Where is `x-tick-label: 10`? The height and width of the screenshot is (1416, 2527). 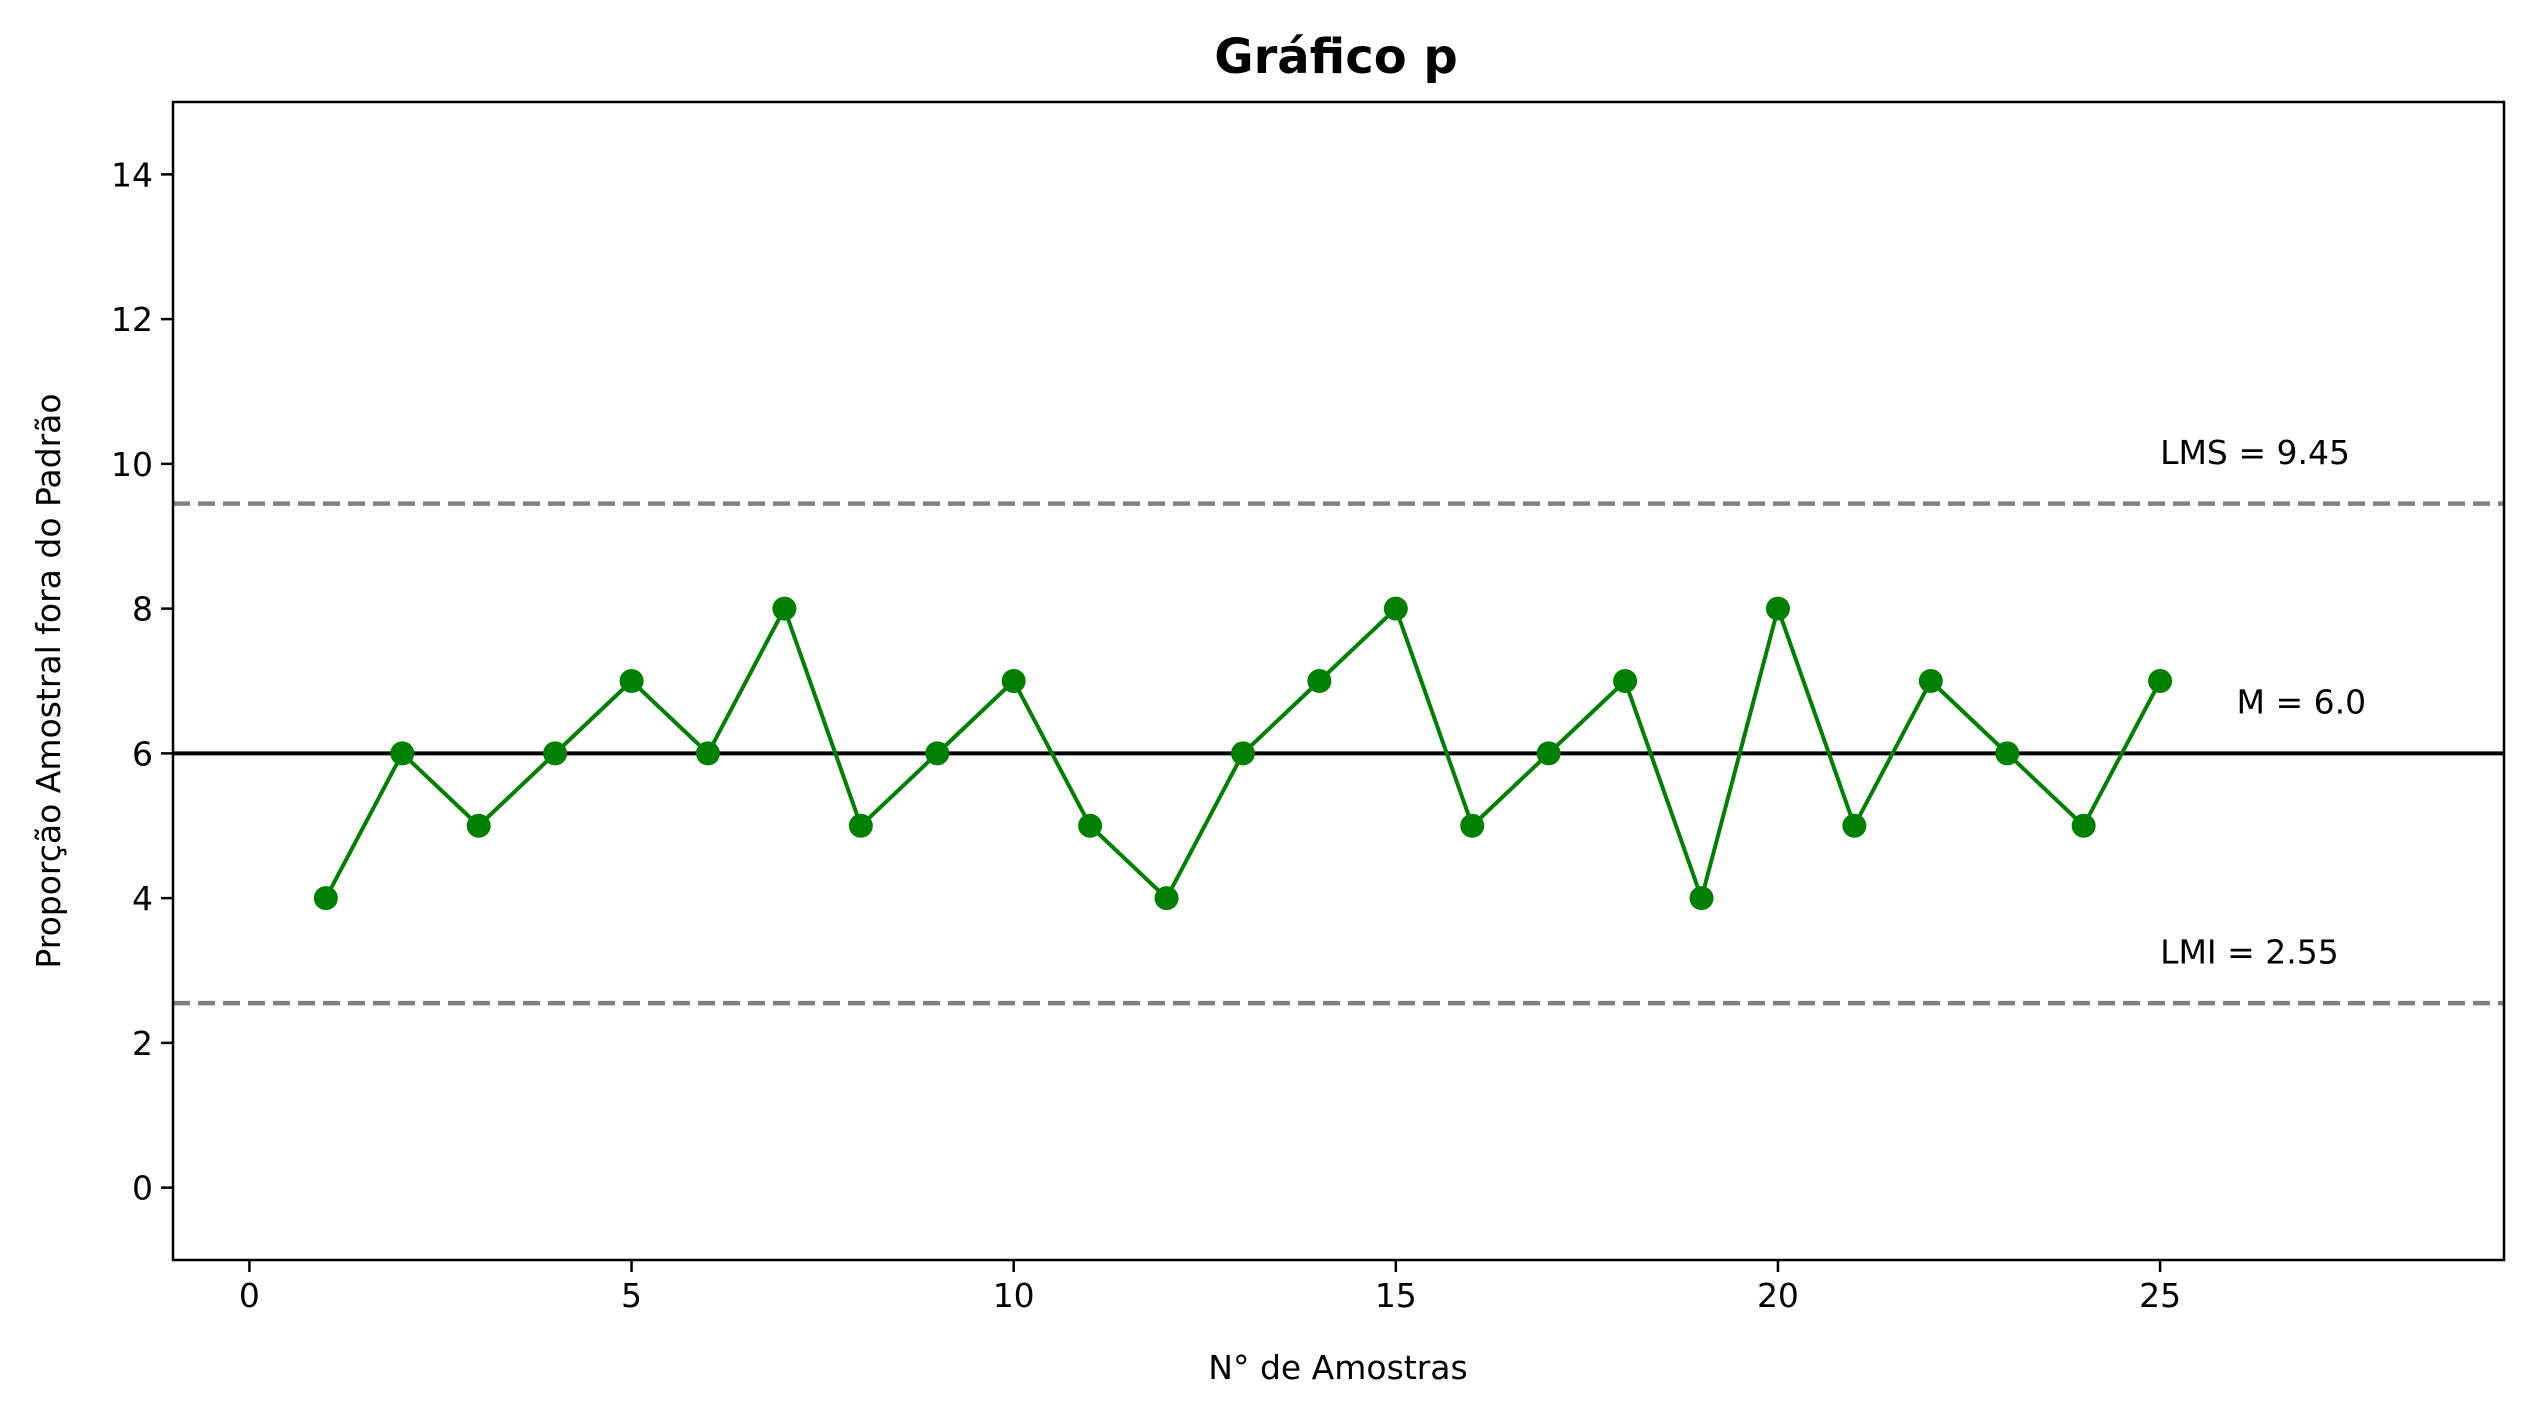 x-tick-label: 10 is located at coordinates (1014, 1295).